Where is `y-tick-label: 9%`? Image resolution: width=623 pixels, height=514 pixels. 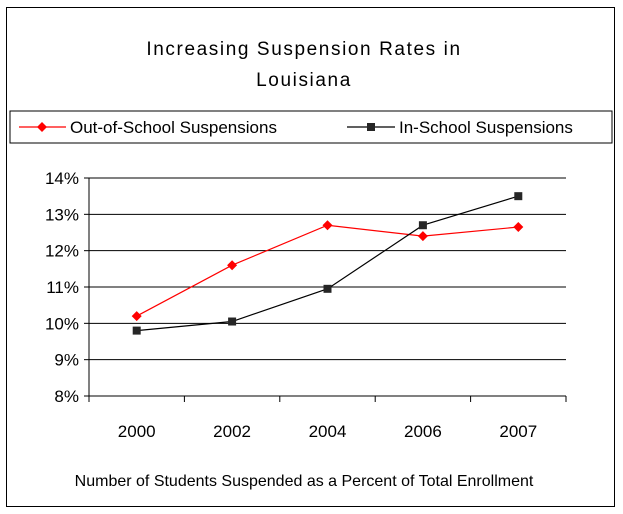
y-tick-label: 9% is located at coordinates (66, 360).